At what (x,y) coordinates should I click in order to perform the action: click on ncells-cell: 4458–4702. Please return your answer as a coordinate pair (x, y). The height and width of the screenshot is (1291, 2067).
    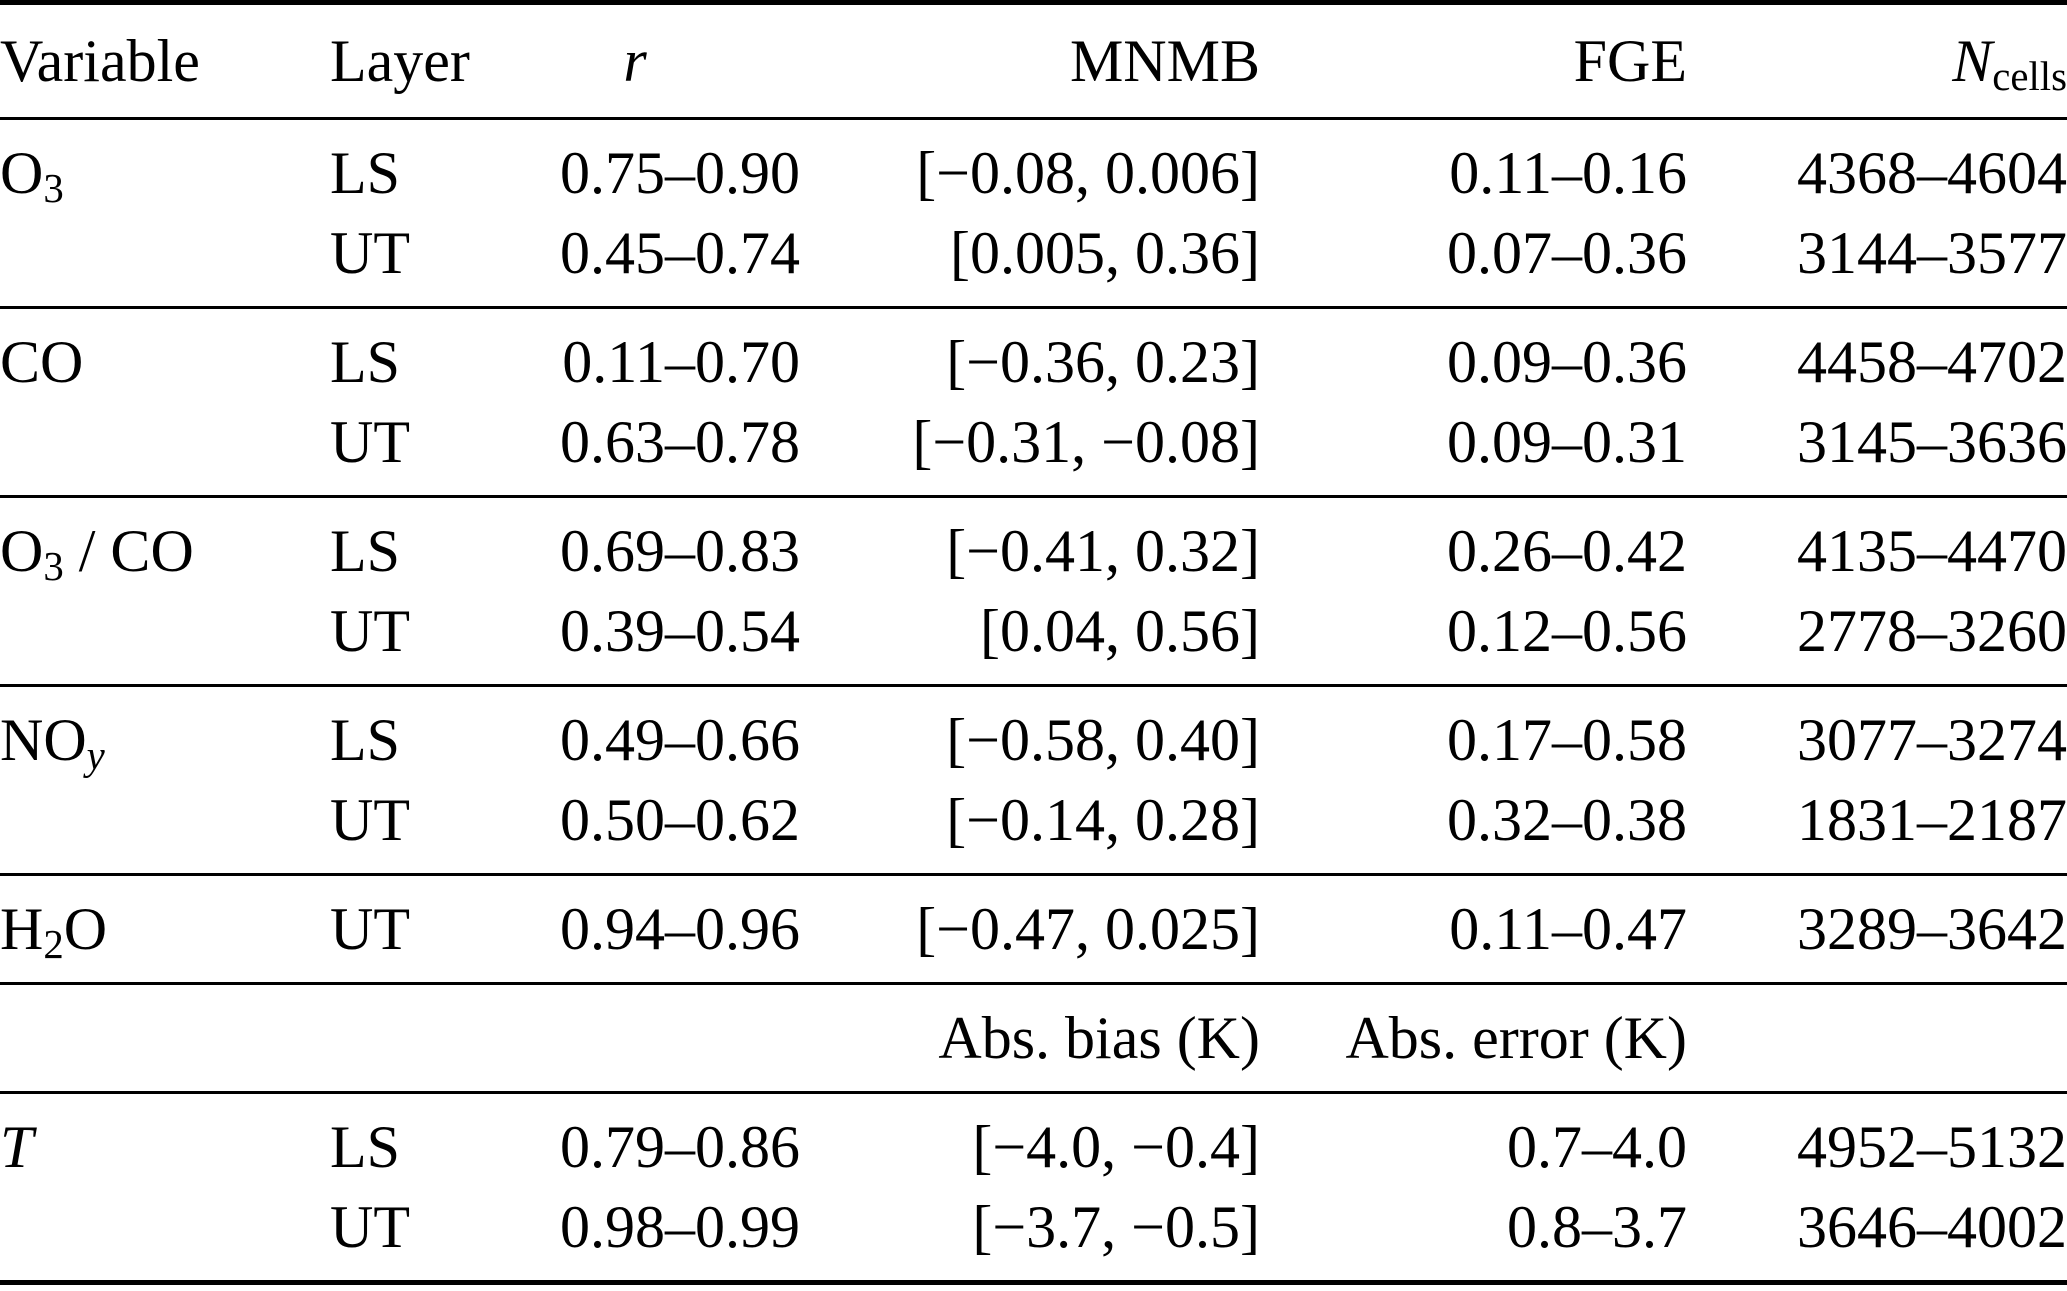
    Looking at the image, I should click on (1877, 354).